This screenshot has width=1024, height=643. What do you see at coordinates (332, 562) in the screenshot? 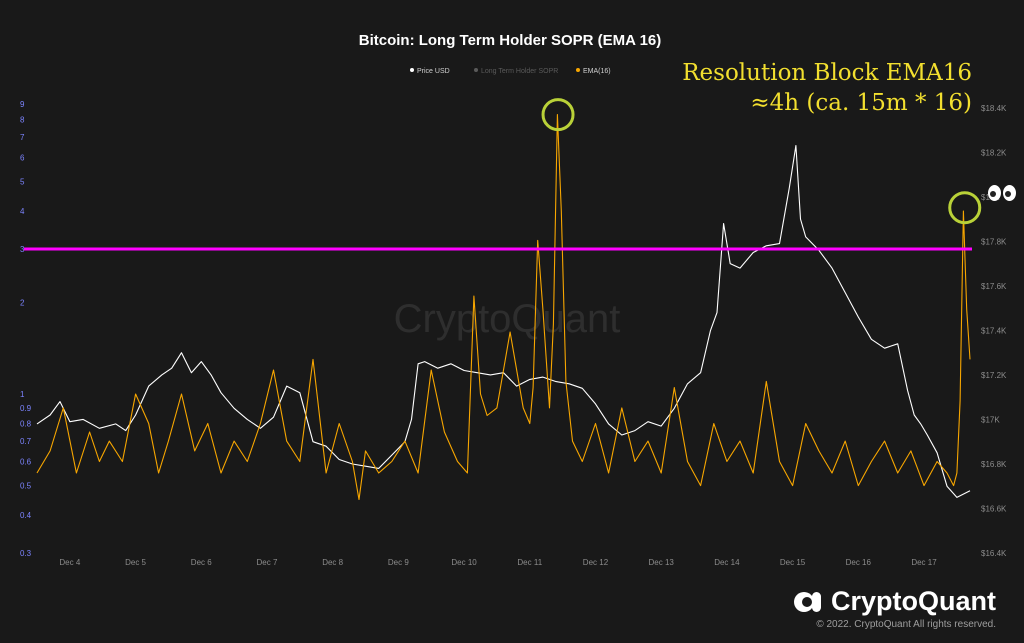
I see `x-tick-label: Dec 8` at bounding box center [332, 562].